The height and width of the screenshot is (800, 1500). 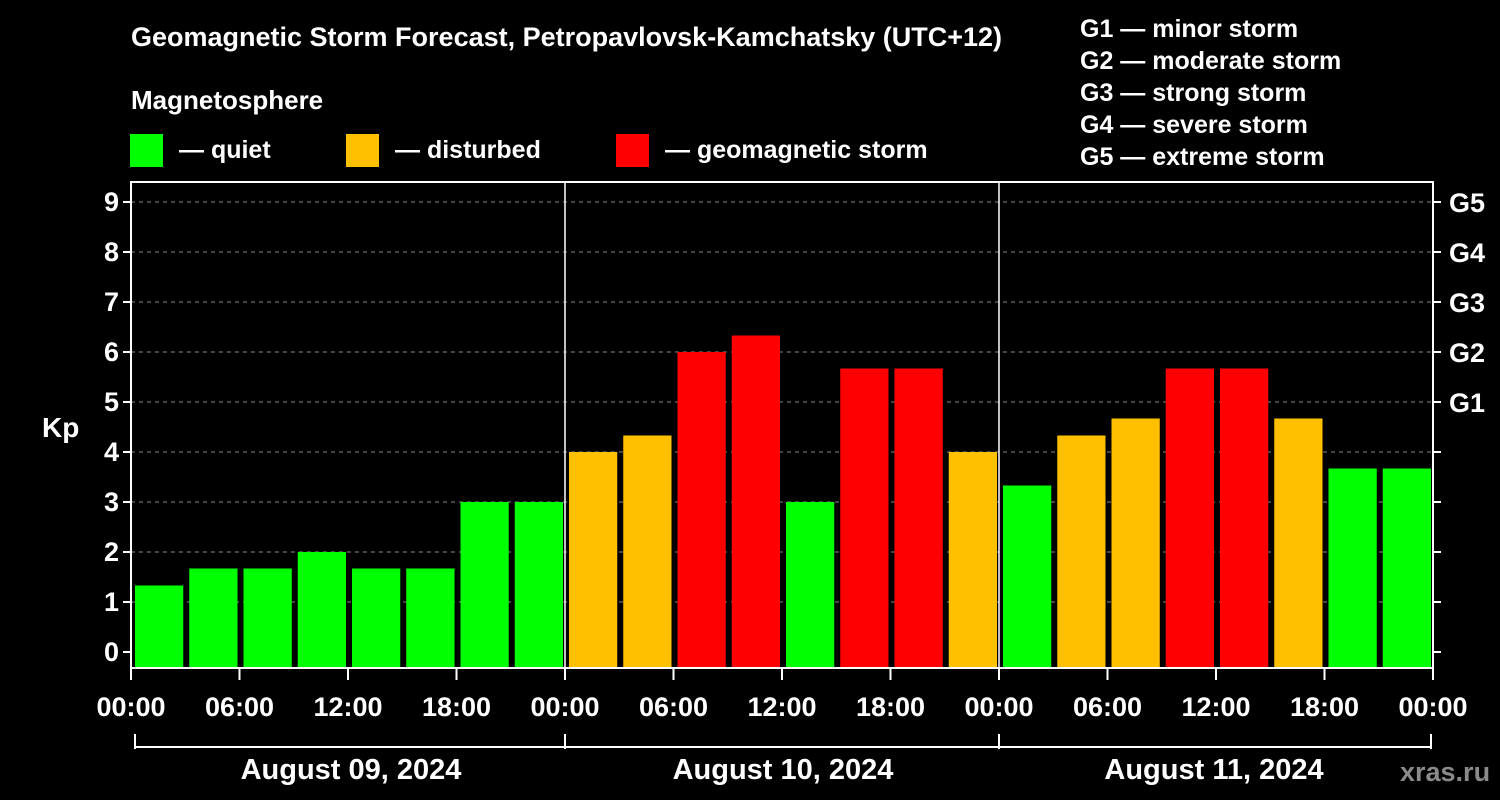 What do you see at coordinates (111, 302) in the screenshot?
I see `y-tick-label: 7` at bounding box center [111, 302].